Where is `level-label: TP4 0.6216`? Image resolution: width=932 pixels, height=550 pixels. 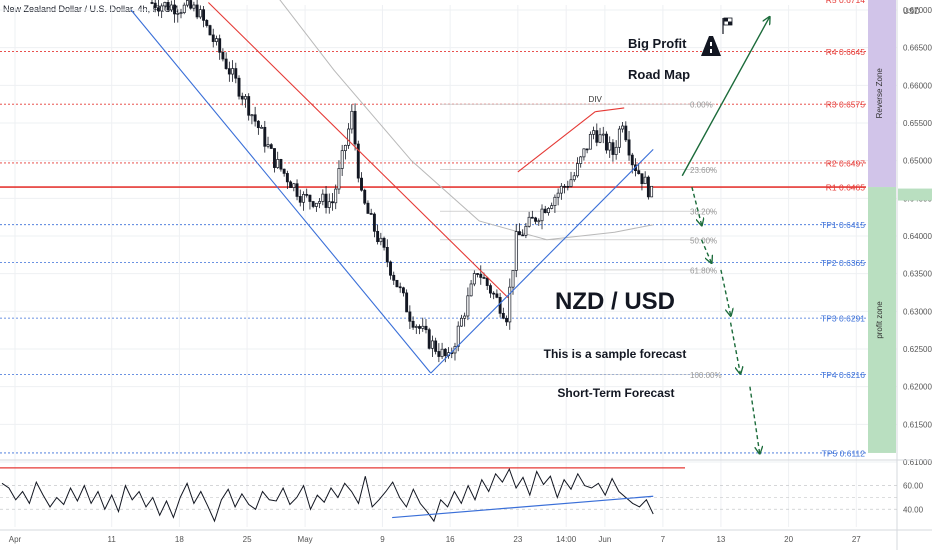
level-label: TP4 0.6216 is located at coordinates (843, 375).